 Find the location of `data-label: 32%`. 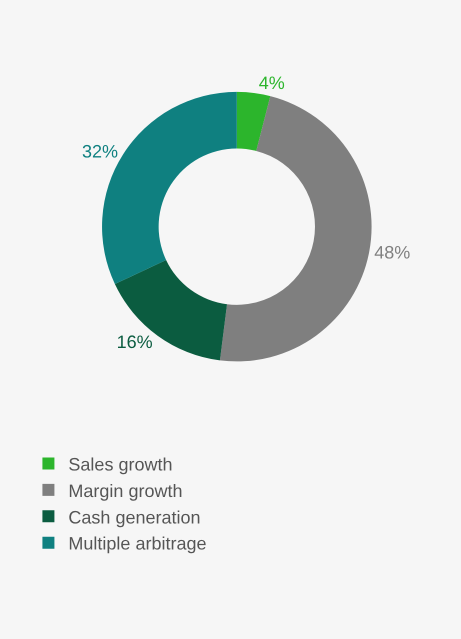

data-label: 32% is located at coordinates (100, 152).